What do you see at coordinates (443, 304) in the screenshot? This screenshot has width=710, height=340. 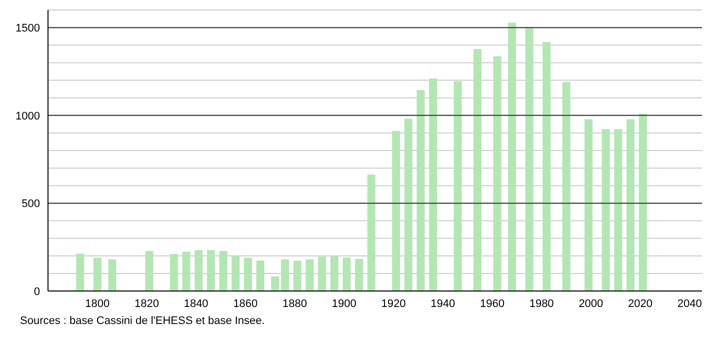 I see `x-tick-label: 1940` at bounding box center [443, 304].